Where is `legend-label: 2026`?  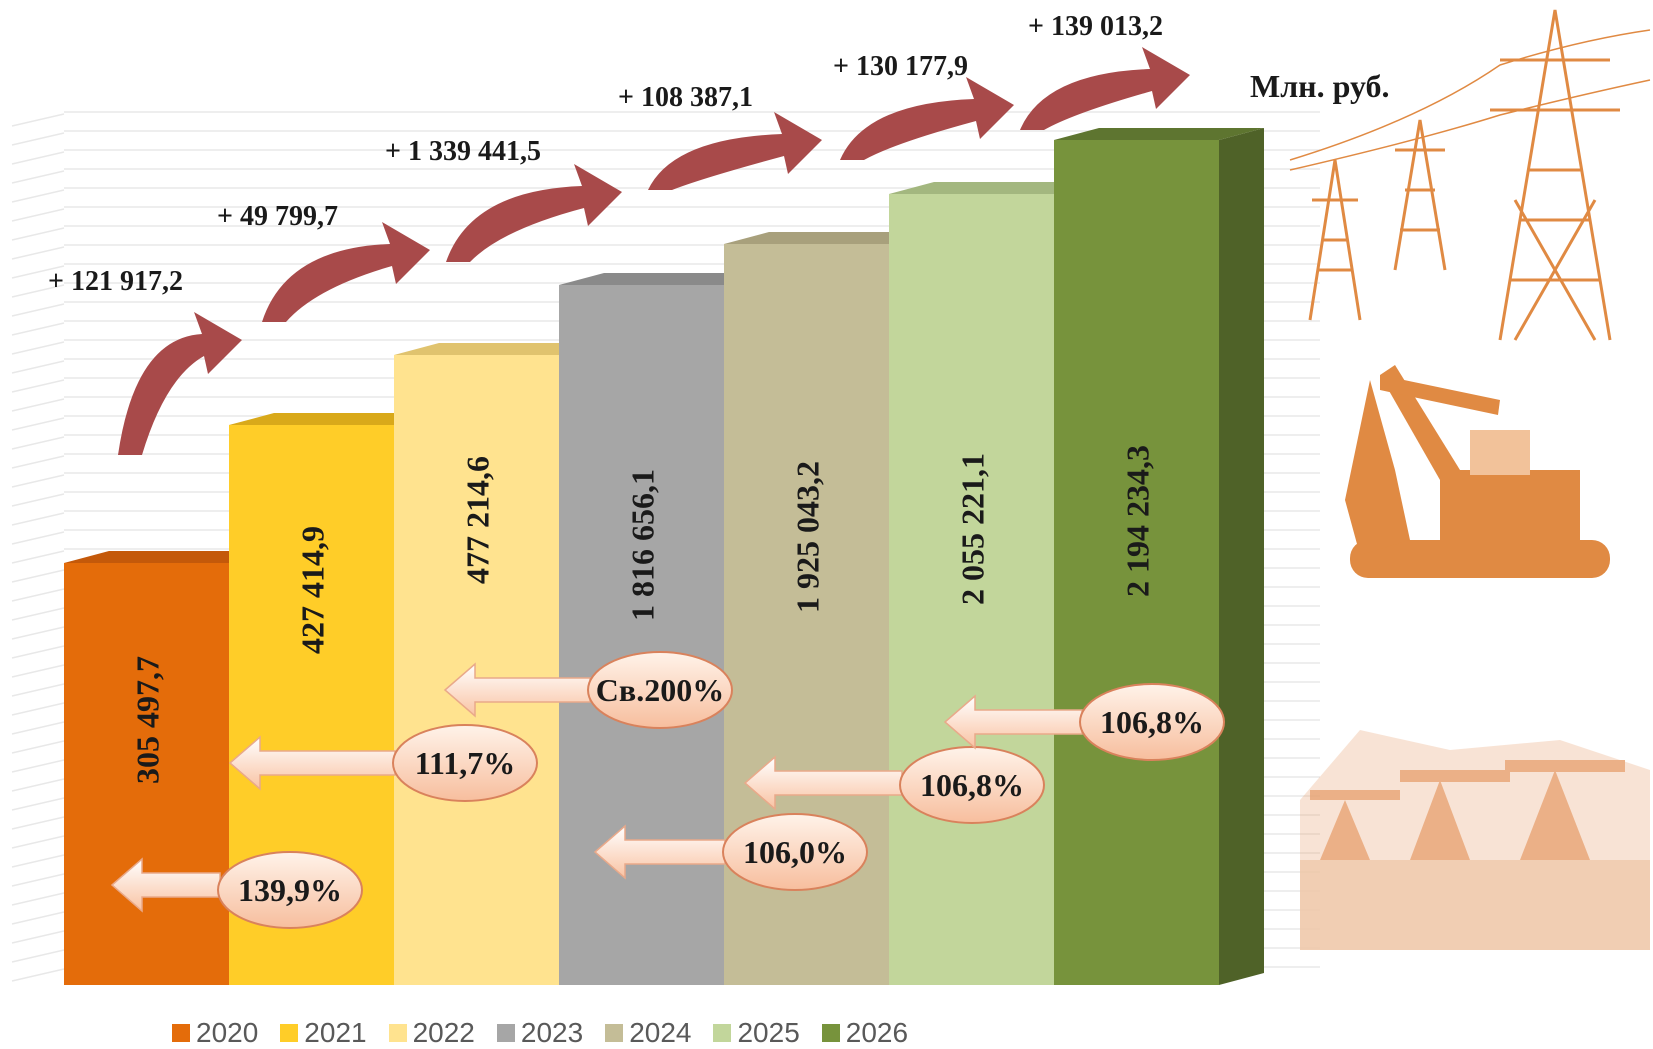
legend-label: 2026 is located at coordinates (877, 1032).